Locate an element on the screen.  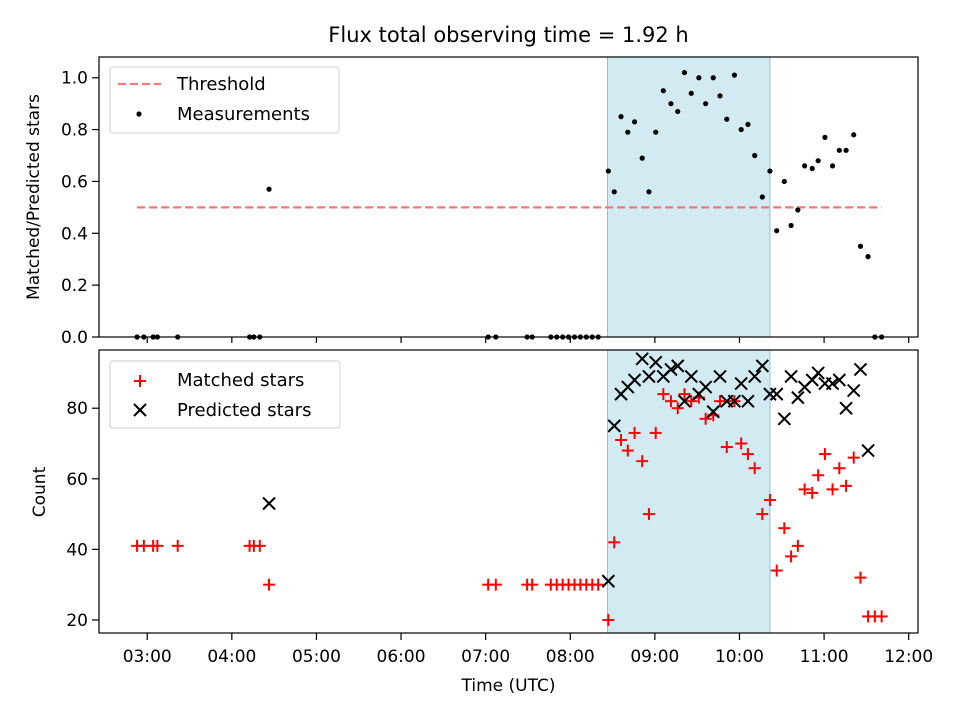
x-tick-label: 07:00 is located at coordinates (485, 657).